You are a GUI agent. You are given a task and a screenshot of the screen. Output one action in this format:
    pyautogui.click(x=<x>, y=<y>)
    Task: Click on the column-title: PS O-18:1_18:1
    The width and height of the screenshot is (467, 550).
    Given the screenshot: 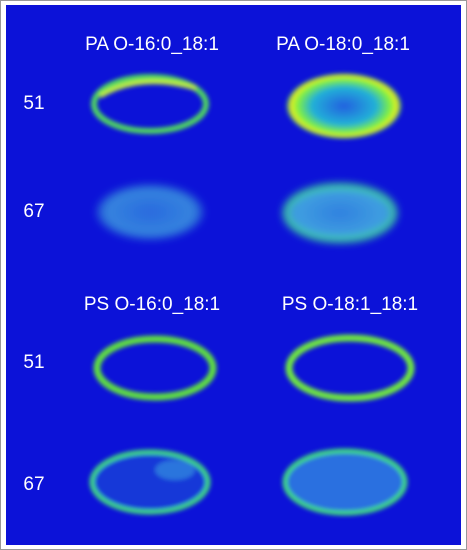 What is the action you would take?
    pyautogui.click(x=350, y=304)
    